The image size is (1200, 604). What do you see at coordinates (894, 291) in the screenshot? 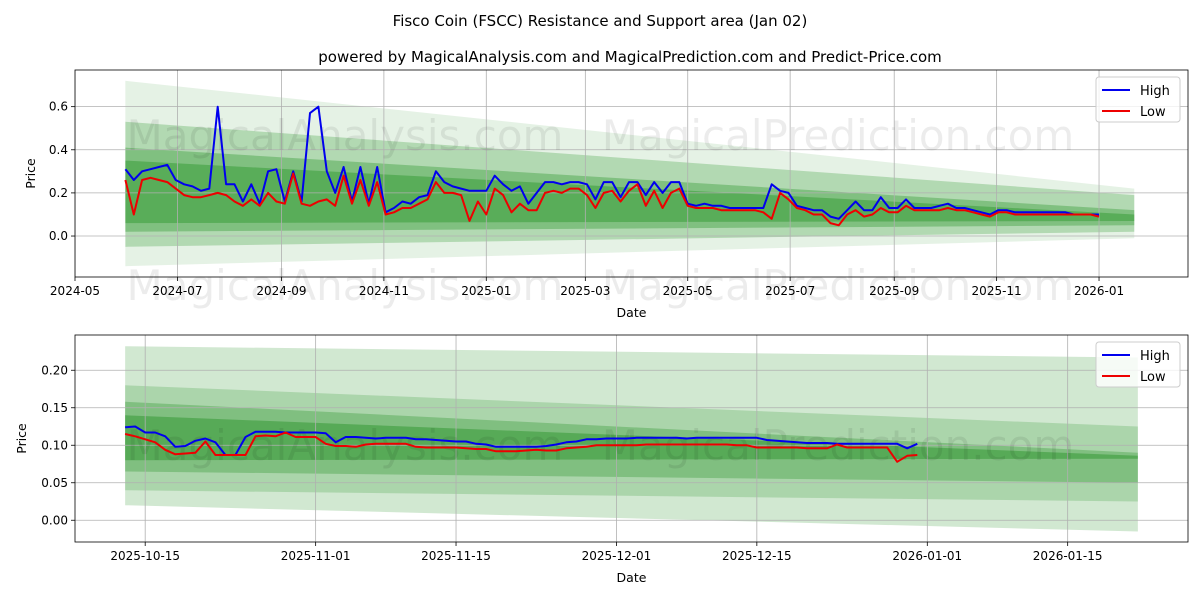
I see `x-tick-label: 2025-09` at bounding box center [894, 291].